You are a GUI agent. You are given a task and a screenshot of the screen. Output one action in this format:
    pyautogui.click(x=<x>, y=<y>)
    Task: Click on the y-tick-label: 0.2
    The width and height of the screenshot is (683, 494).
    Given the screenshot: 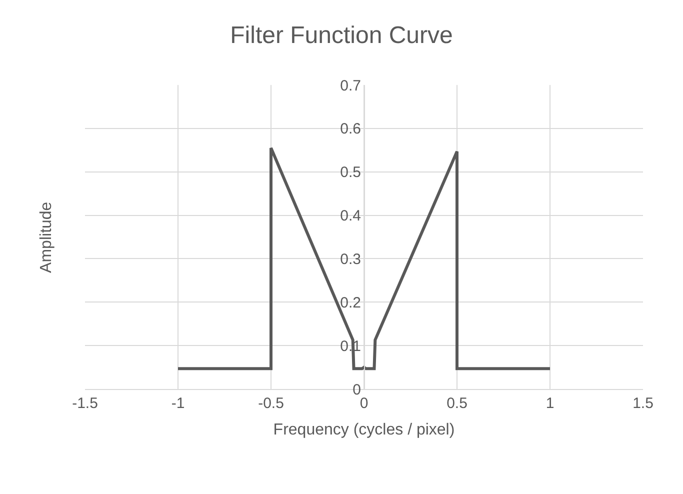 What is the action you would take?
    pyautogui.click(x=350, y=303)
    